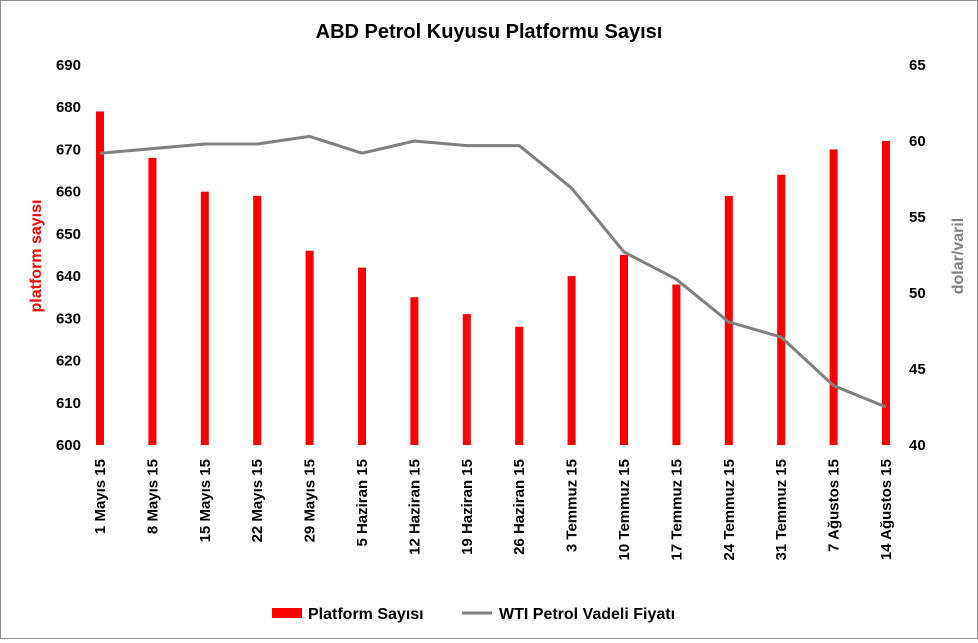 This screenshot has width=978, height=643. I want to click on x-tick-label: 10 Temmuz 15, so click(624, 509).